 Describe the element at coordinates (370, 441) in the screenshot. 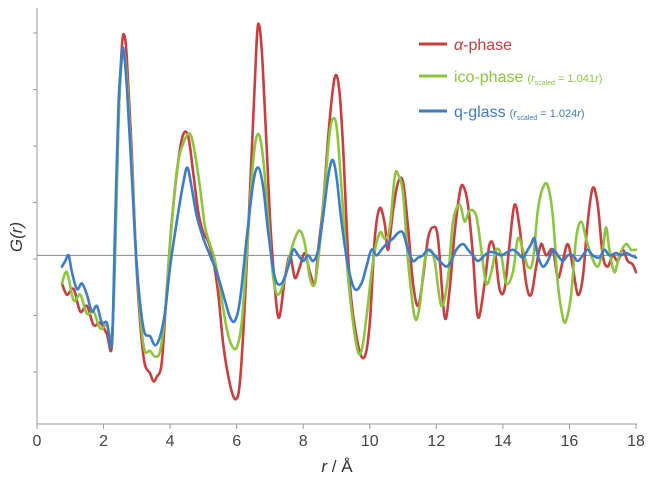

I see `x-tick-label: 10` at that location.